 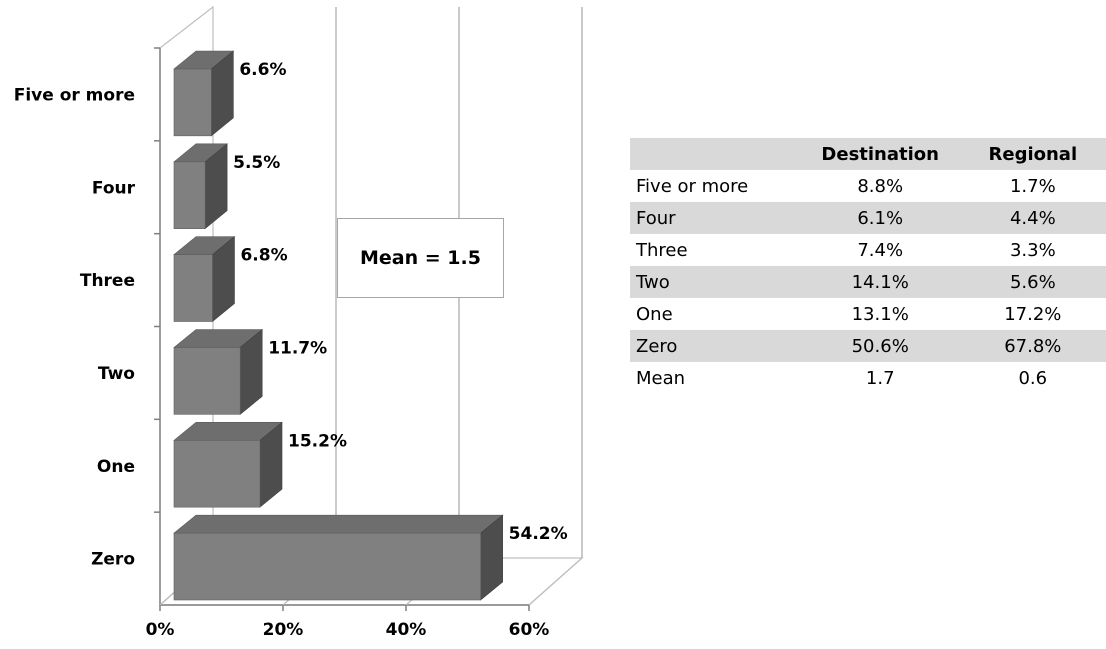 What do you see at coordinates (406, 630) in the screenshot?
I see `x-tick-label: 40%` at bounding box center [406, 630].